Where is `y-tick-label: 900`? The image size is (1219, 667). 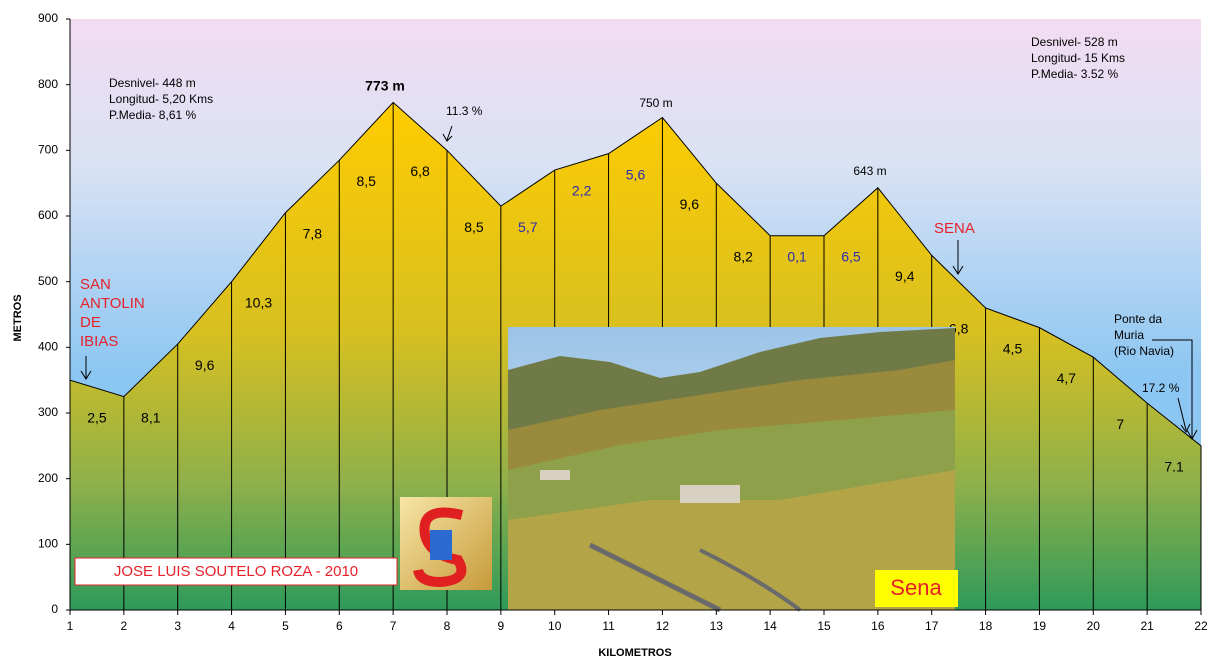 y-tick-label: 900 is located at coordinates (48, 18).